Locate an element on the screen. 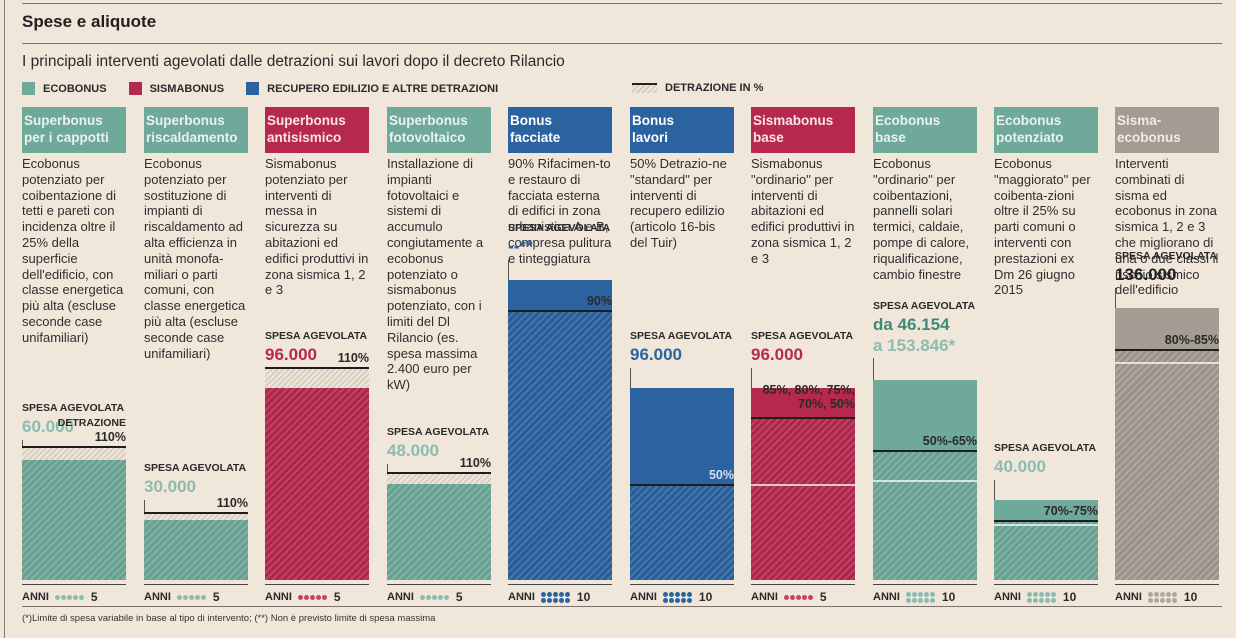  frame-border is located at coordinates (4, 319).